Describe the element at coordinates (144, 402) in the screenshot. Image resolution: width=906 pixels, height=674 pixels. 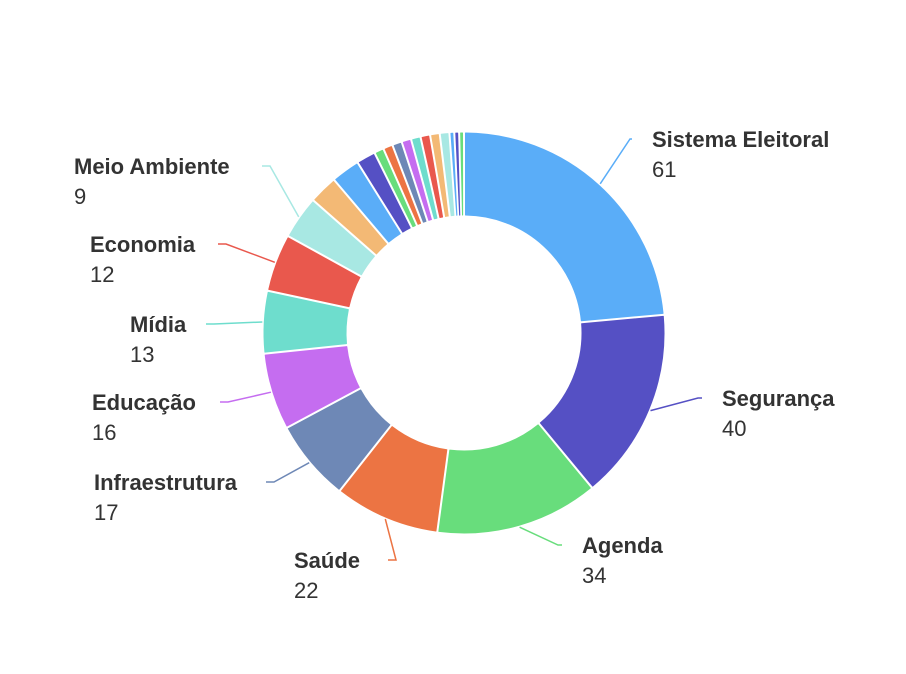
I see `slice-label-educacao: Educação` at that location.